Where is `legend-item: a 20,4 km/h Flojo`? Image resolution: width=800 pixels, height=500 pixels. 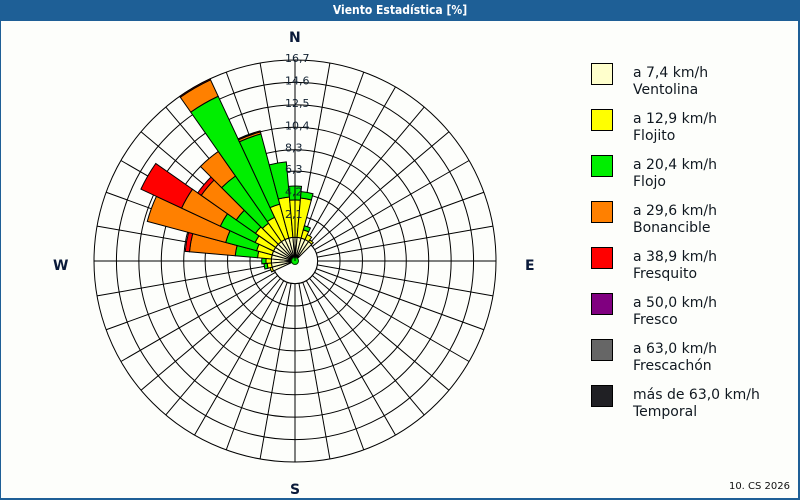
legend-item: a 20,4 km/h Flojo is located at coordinates (693, 162).